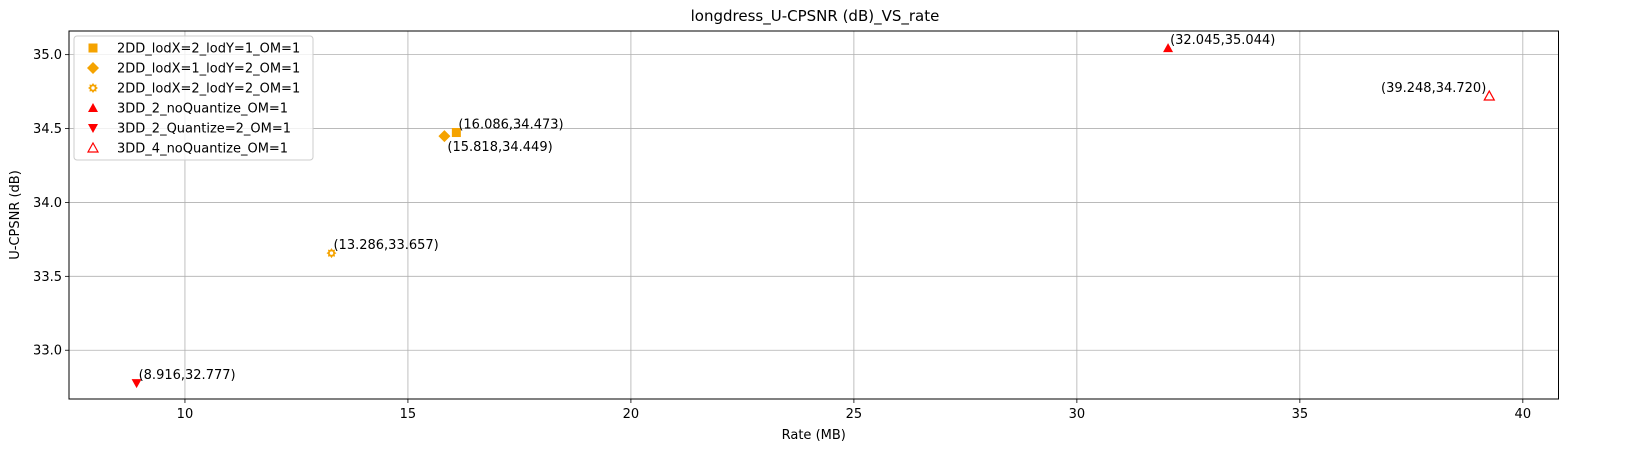 The image size is (1630, 472). What do you see at coordinates (204, 129) in the screenshot?
I see `legend-entry: 3DD_2_Quantize=2_OM=1` at bounding box center [204, 129].